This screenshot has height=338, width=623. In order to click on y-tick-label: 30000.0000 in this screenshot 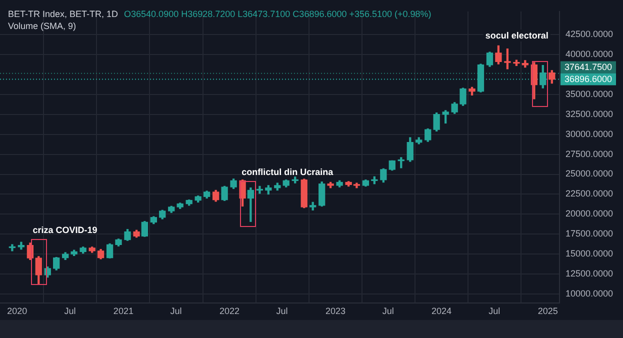, I will do `click(589, 133)`.